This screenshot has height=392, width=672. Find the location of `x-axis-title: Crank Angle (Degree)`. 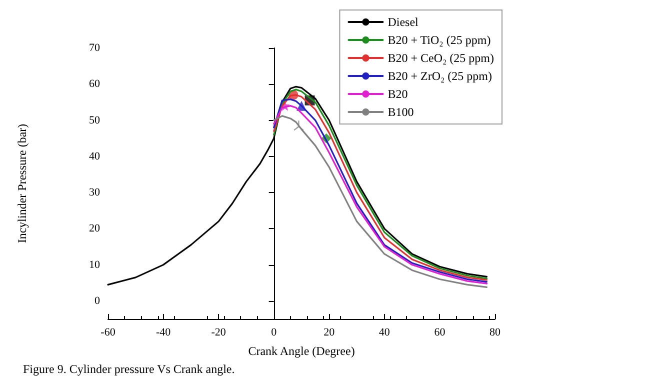

x-axis-title: Crank Angle (Degree) is located at coordinates (301, 351).